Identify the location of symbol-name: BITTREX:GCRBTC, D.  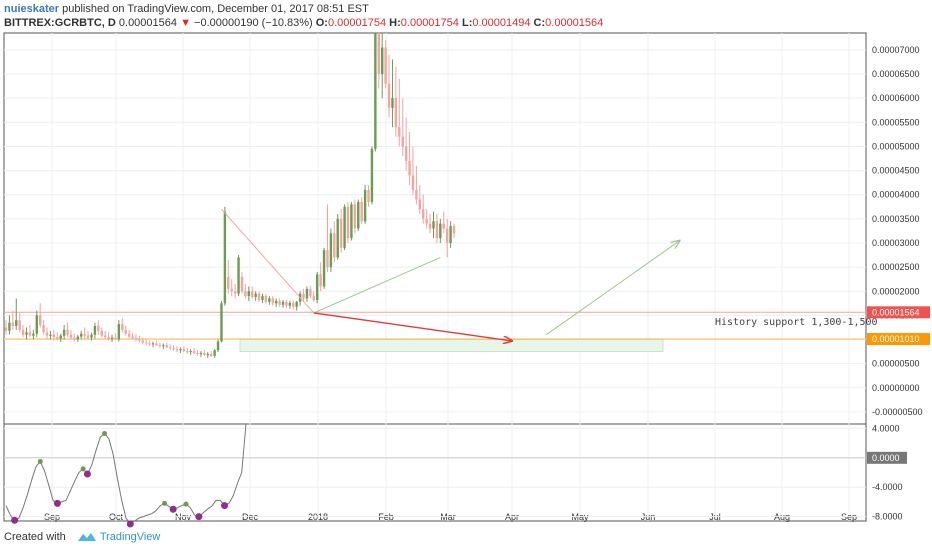
(60, 23).